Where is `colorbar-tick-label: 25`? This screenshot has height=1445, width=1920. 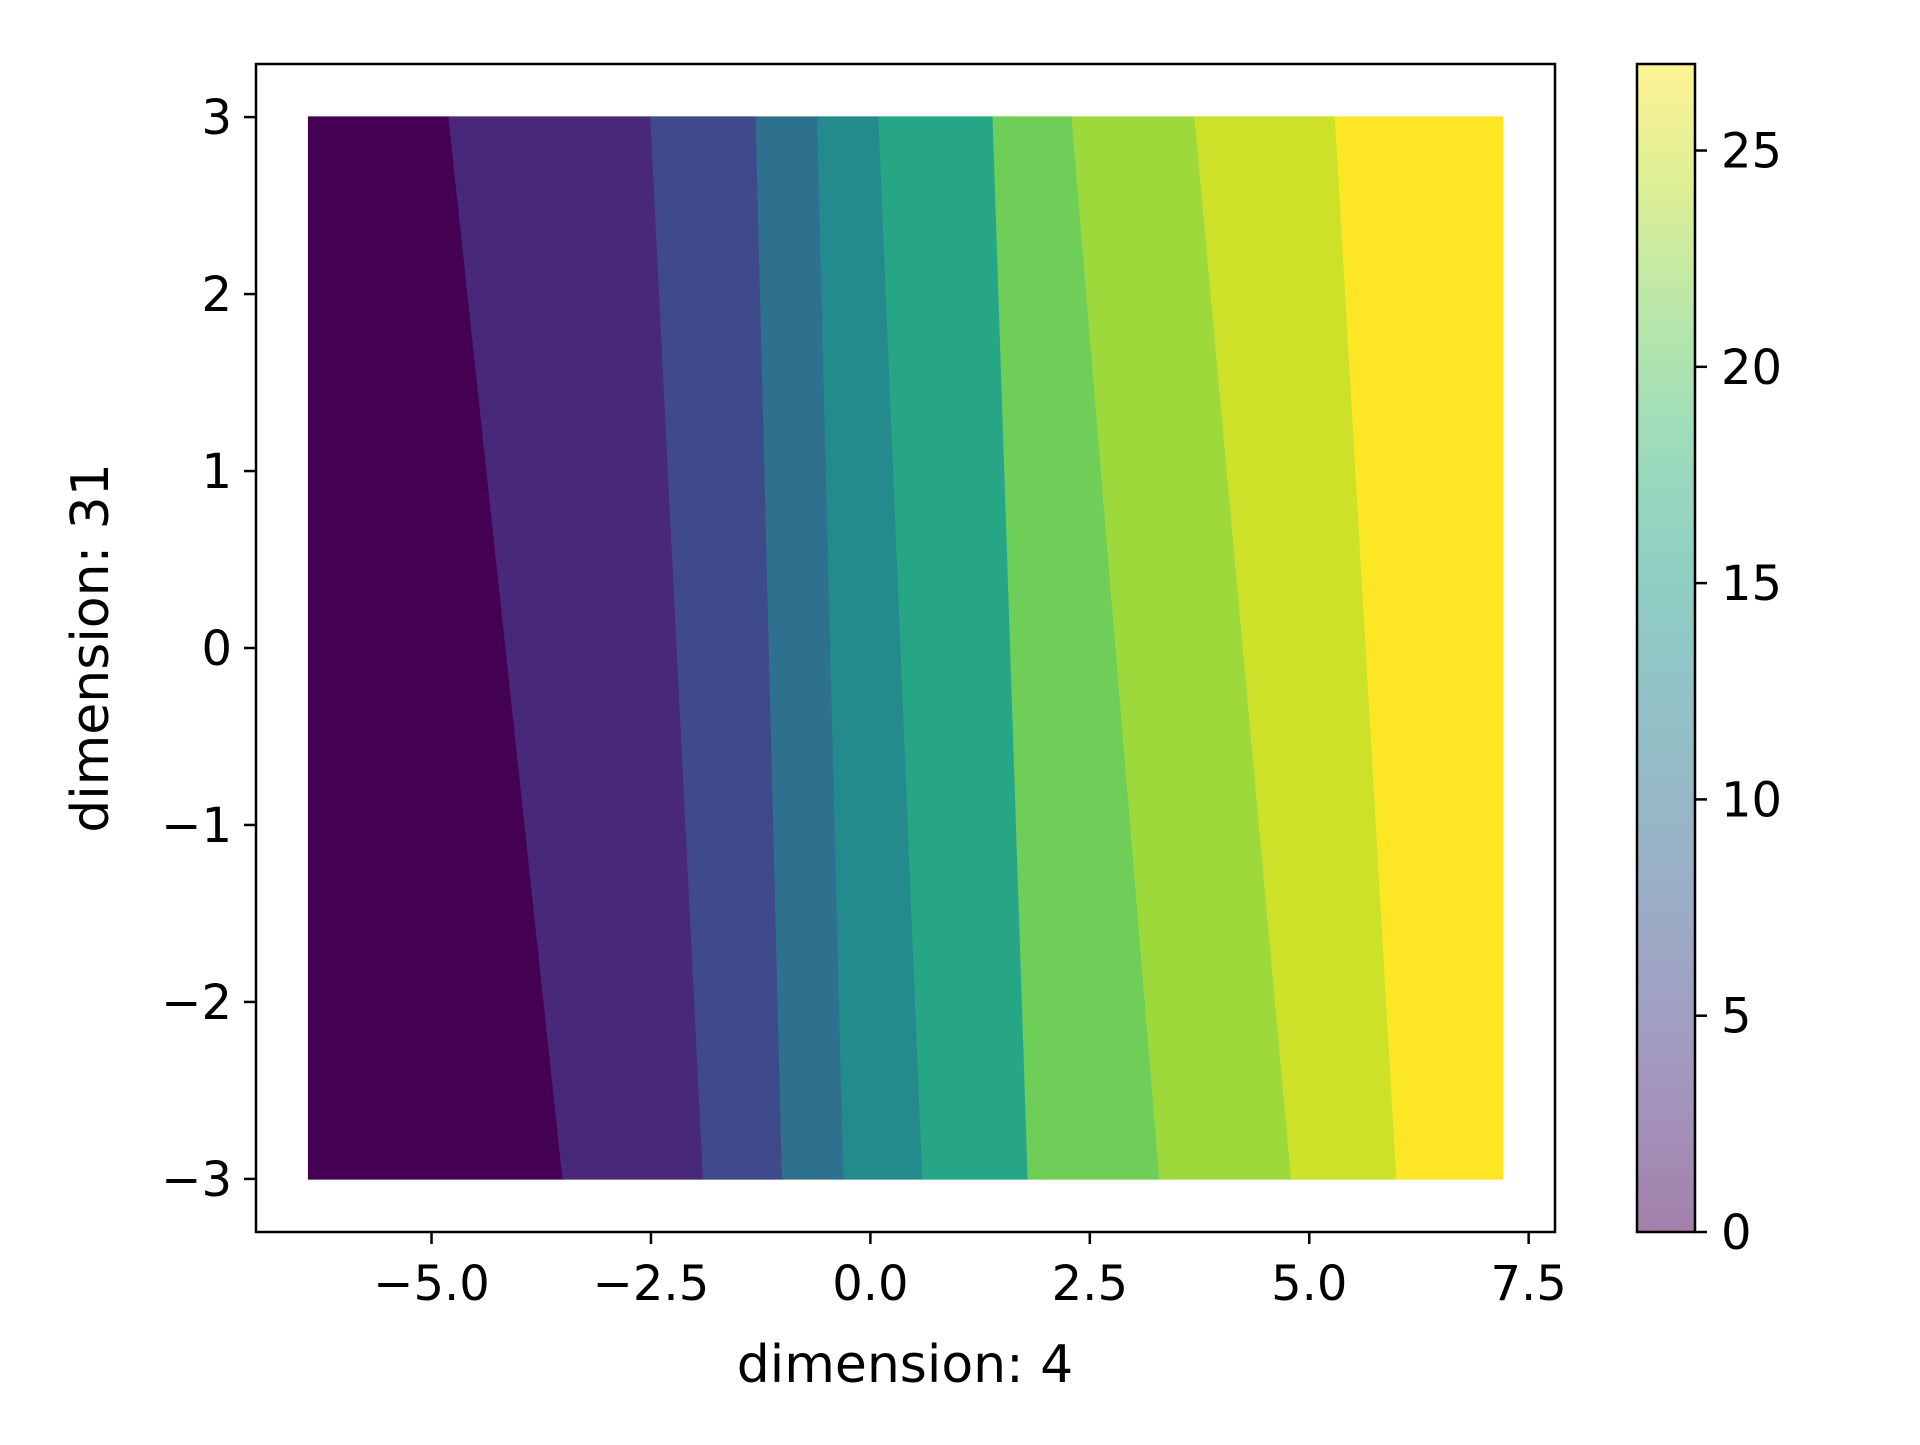
colorbar-tick-label: 25 is located at coordinates (1751, 152).